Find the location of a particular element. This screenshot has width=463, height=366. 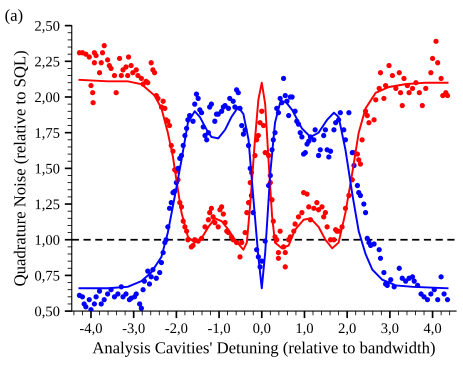

x-tick-label: -2,0 is located at coordinates (176, 329).